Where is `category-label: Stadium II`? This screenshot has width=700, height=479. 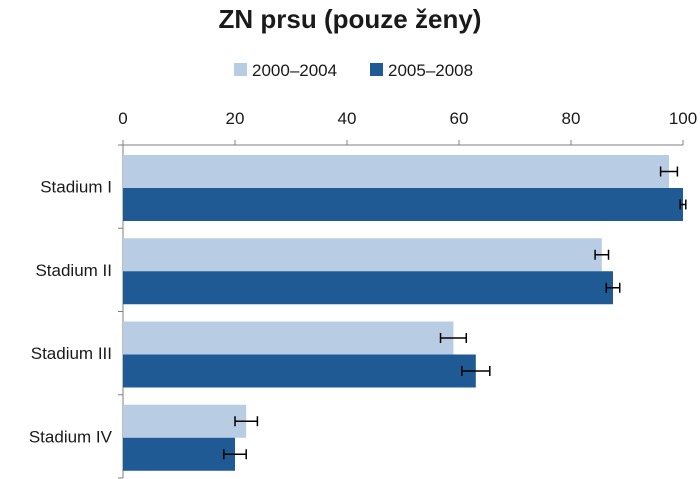
category-label: Stadium II is located at coordinates (73, 270).